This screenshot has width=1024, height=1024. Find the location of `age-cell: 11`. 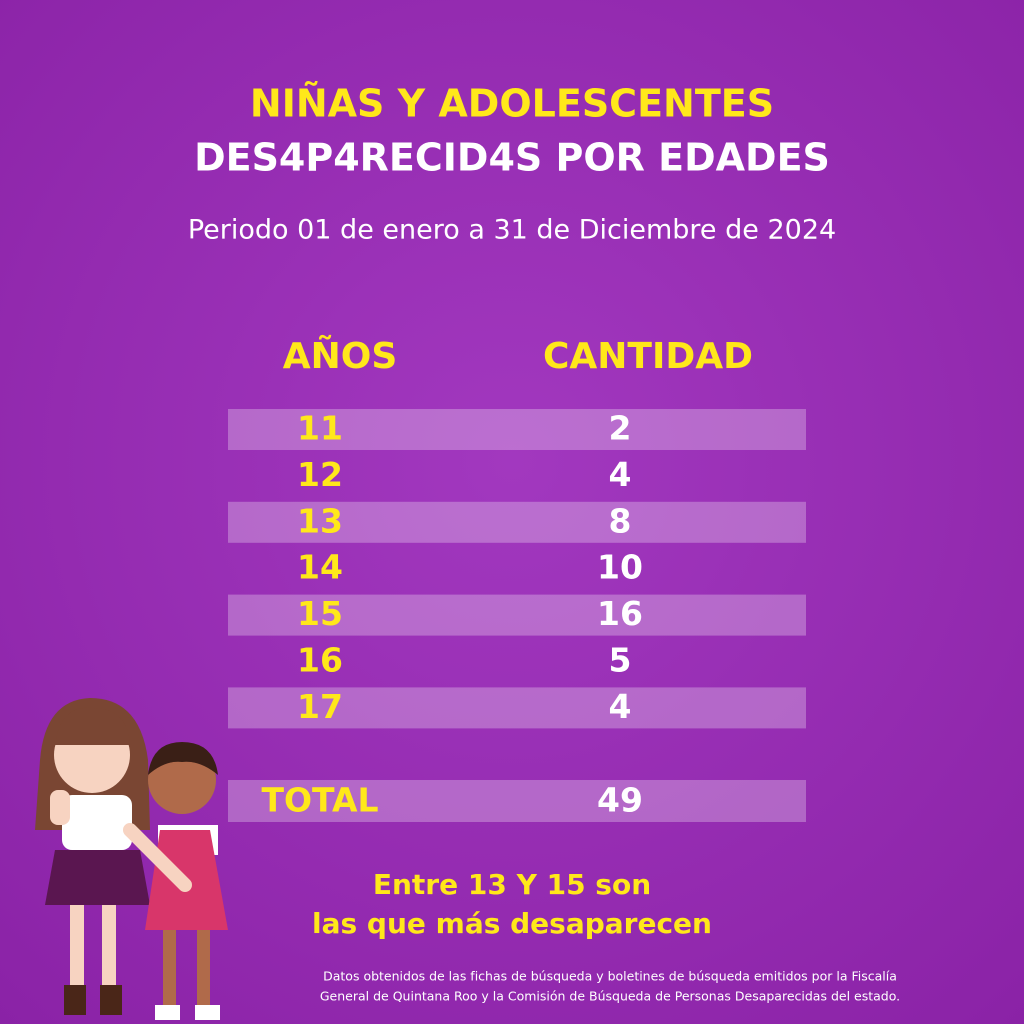

age-cell: 11 is located at coordinates (320, 428).